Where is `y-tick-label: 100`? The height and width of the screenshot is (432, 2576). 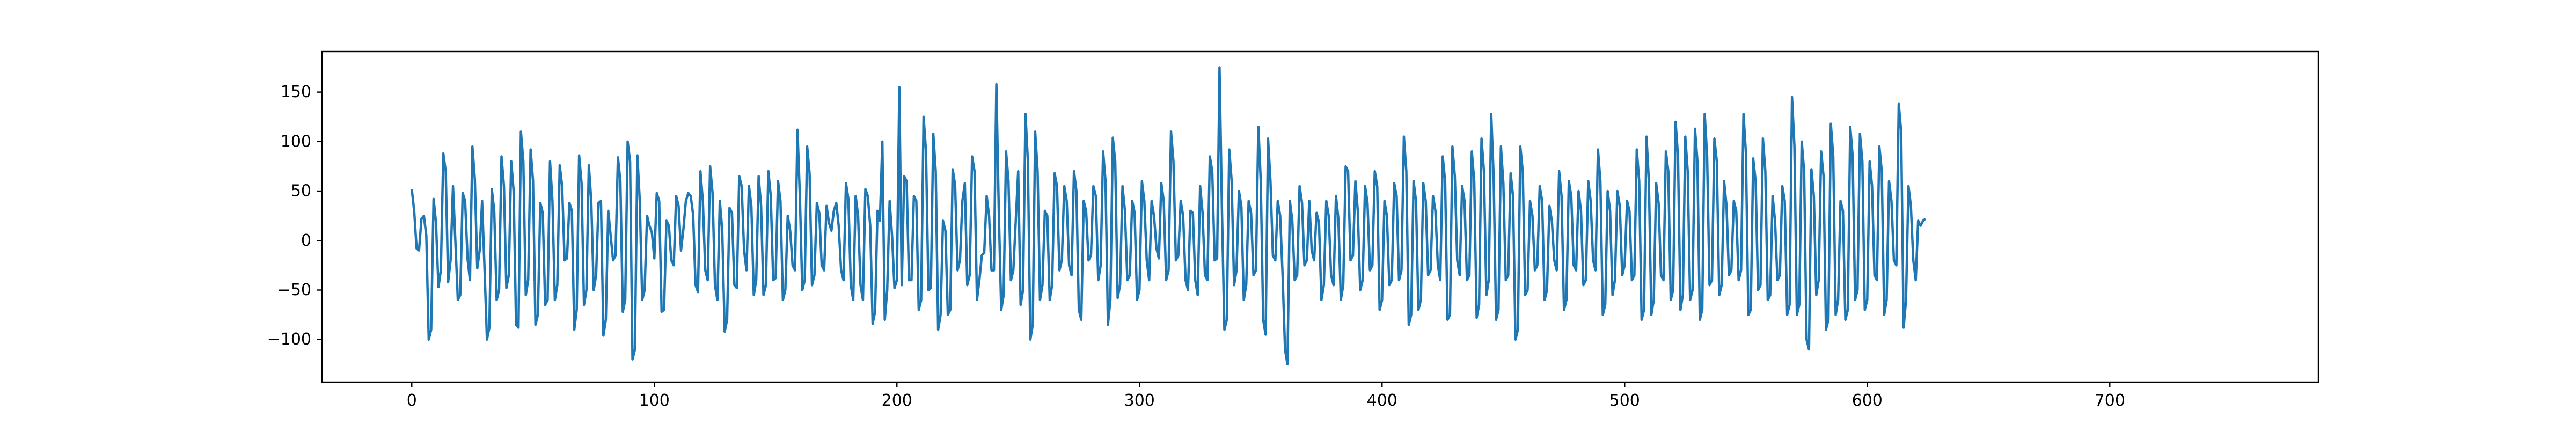 y-tick-label: 100 is located at coordinates (296, 141).